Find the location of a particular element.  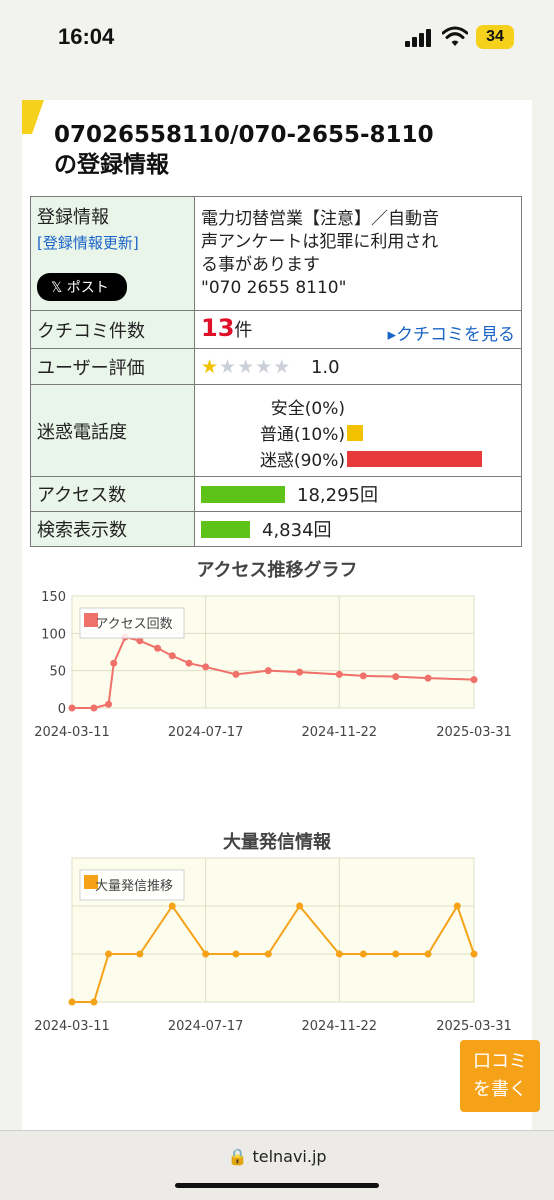

home-indicator is located at coordinates (277, 1185).